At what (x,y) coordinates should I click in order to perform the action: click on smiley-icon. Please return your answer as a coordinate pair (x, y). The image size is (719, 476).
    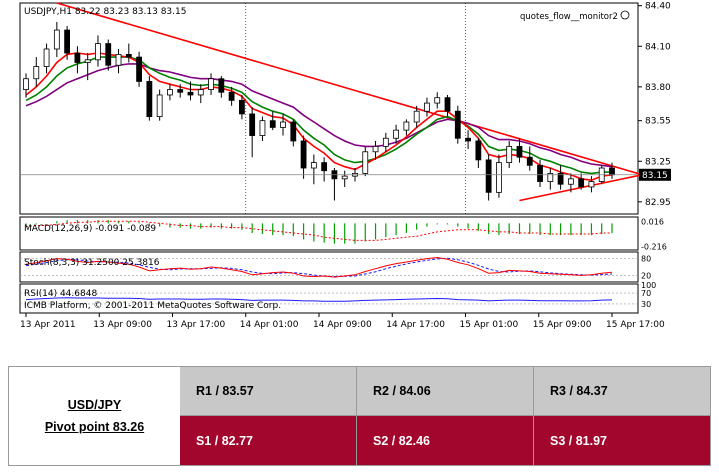
    Looking at the image, I should click on (625, 15).